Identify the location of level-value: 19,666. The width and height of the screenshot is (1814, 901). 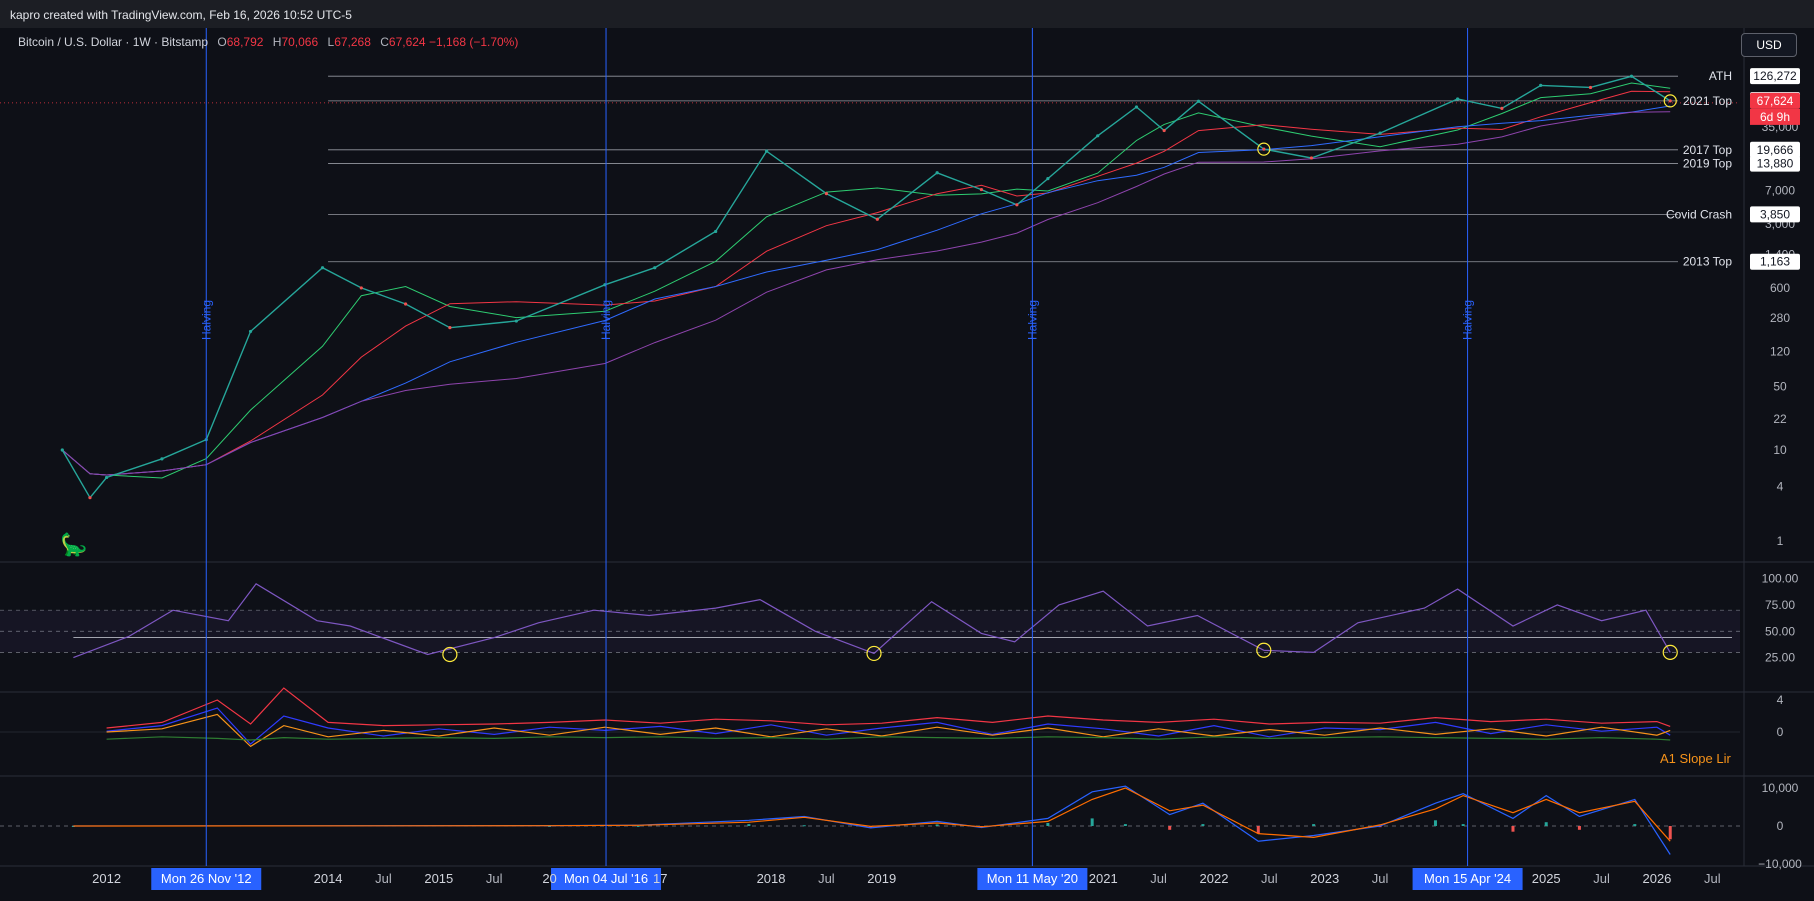
(1775, 150).